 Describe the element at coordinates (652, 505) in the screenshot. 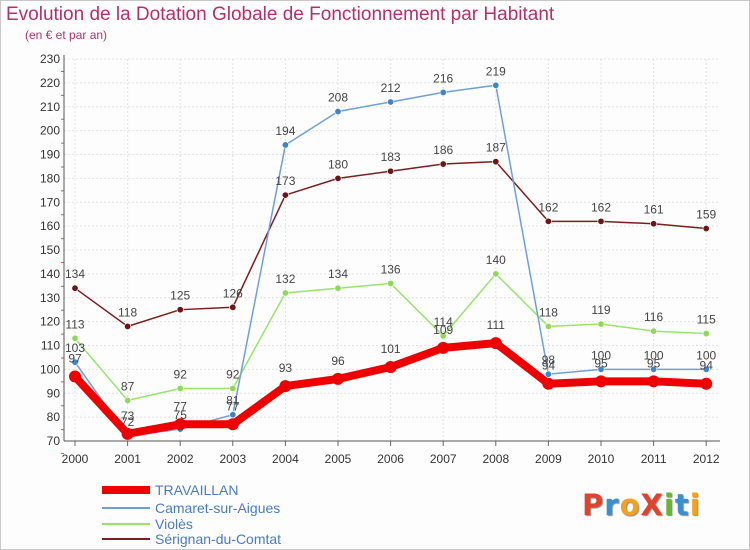

I see `logo-letter: X` at that location.